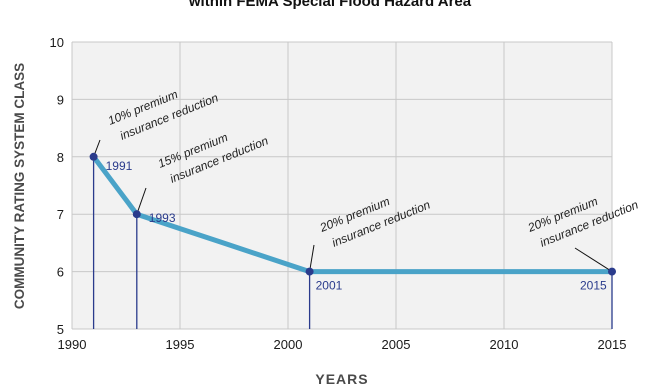 The width and height of the screenshot is (655, 389). I want to click on y-tick-label: 8, so click(60, 157).